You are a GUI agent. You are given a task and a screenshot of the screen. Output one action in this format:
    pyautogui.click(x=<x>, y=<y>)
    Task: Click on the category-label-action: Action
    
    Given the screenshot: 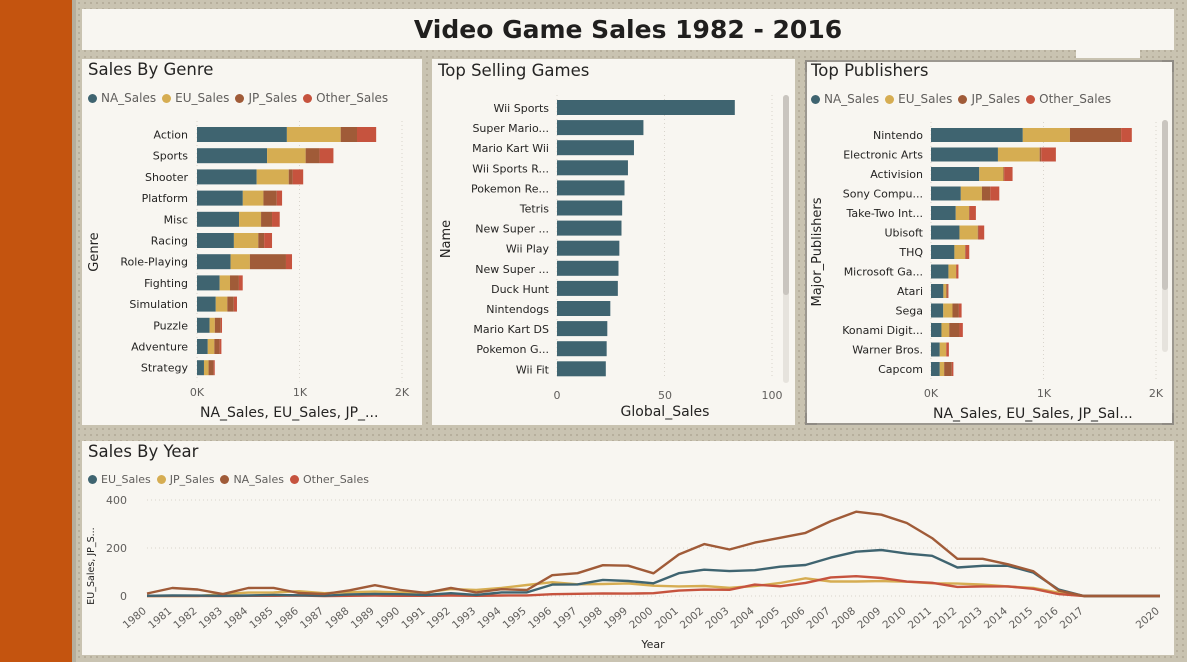 What is the action you would take?
    pyautogui.click(x=171, y=135)
    